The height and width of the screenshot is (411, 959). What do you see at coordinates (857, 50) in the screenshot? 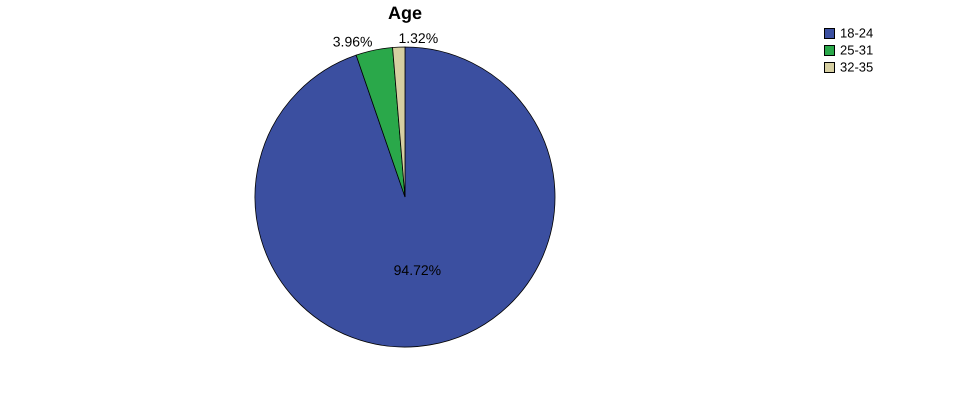
I see `legend-label: 25-31` at bounding box center [857, 50].